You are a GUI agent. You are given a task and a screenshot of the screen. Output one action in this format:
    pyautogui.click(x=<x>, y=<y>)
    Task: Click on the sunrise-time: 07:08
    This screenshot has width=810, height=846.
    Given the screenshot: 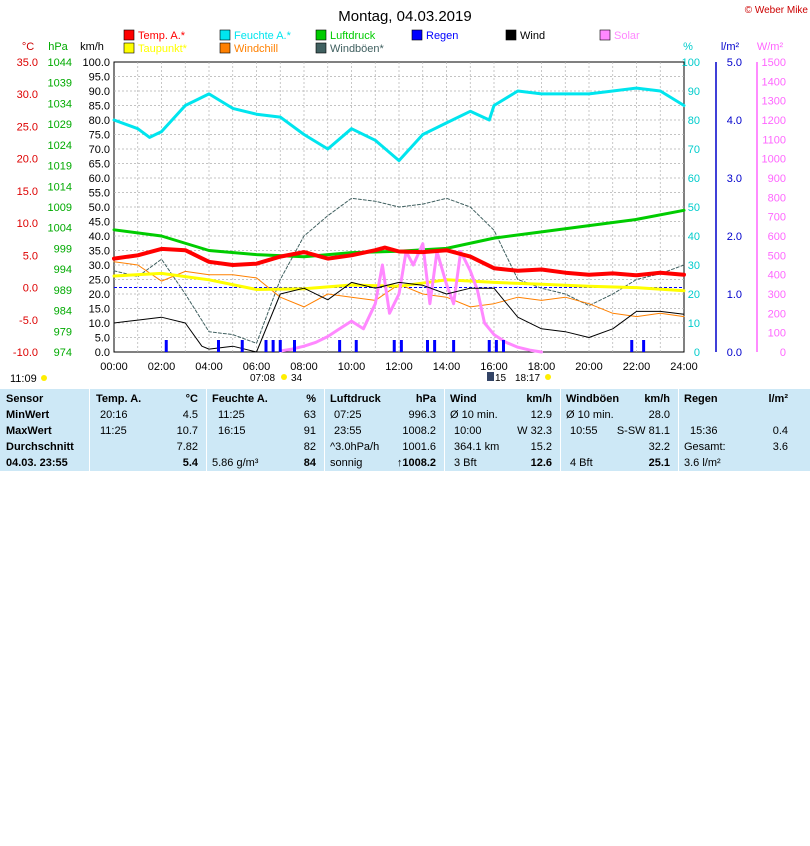 What is the action you would take?
    pyautogui.click(x=262, y=378)
    